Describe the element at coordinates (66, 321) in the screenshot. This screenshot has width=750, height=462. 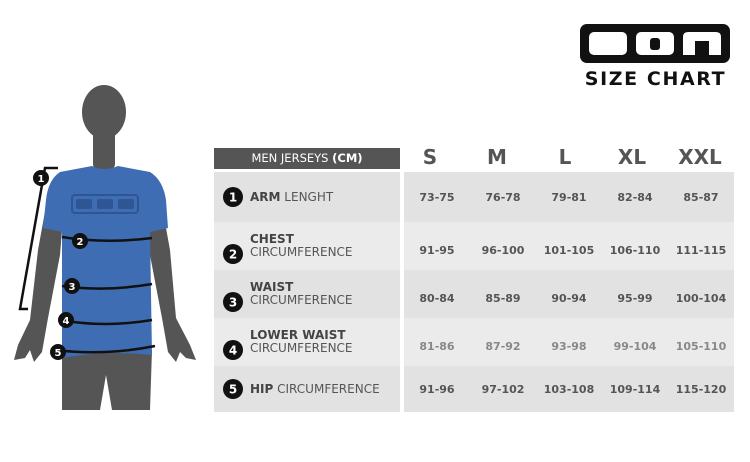
I see `marker-4: 4` at that location.